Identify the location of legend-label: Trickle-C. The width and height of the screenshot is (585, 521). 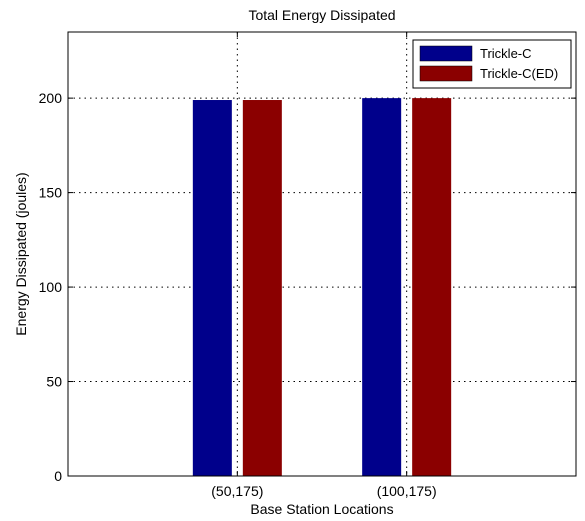
(506, 53).